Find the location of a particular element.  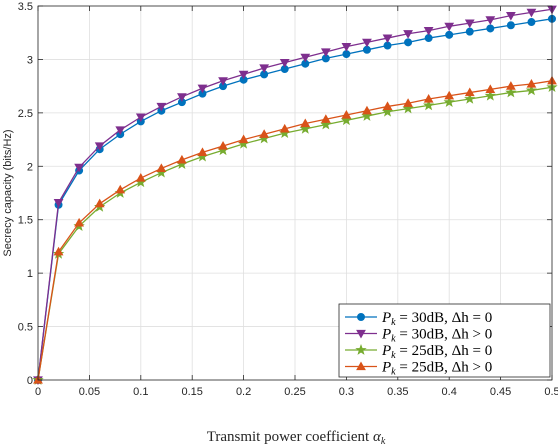

y-tick-label: 1 is located at coordinates (30, 274).